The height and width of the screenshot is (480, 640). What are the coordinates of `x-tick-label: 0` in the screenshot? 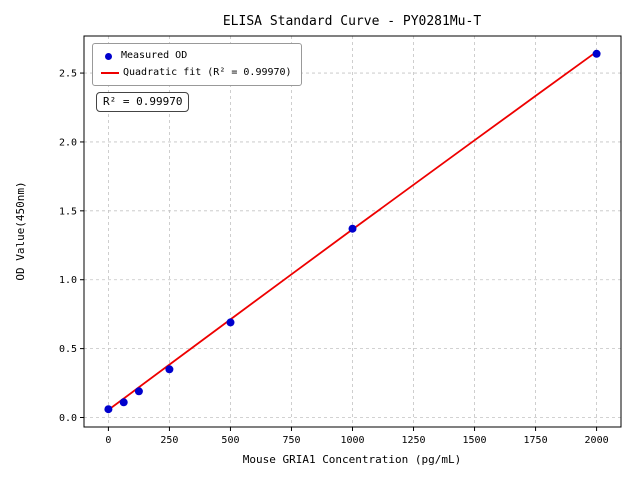 It's located at (108, 440).